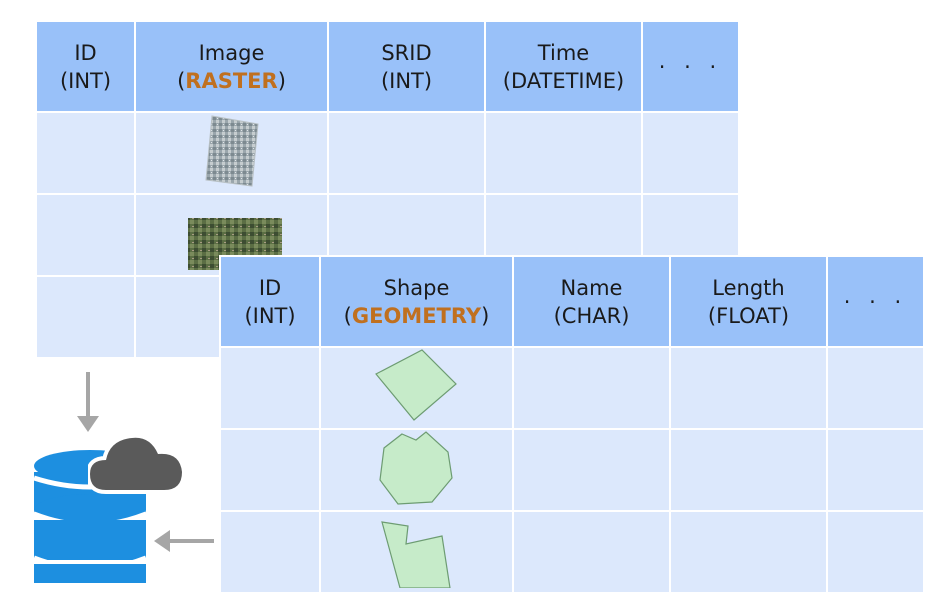 The height and width of the screenshot is (594, 927). I want to click on geometry-keyword: GEOMETRY, so click(416, 315).